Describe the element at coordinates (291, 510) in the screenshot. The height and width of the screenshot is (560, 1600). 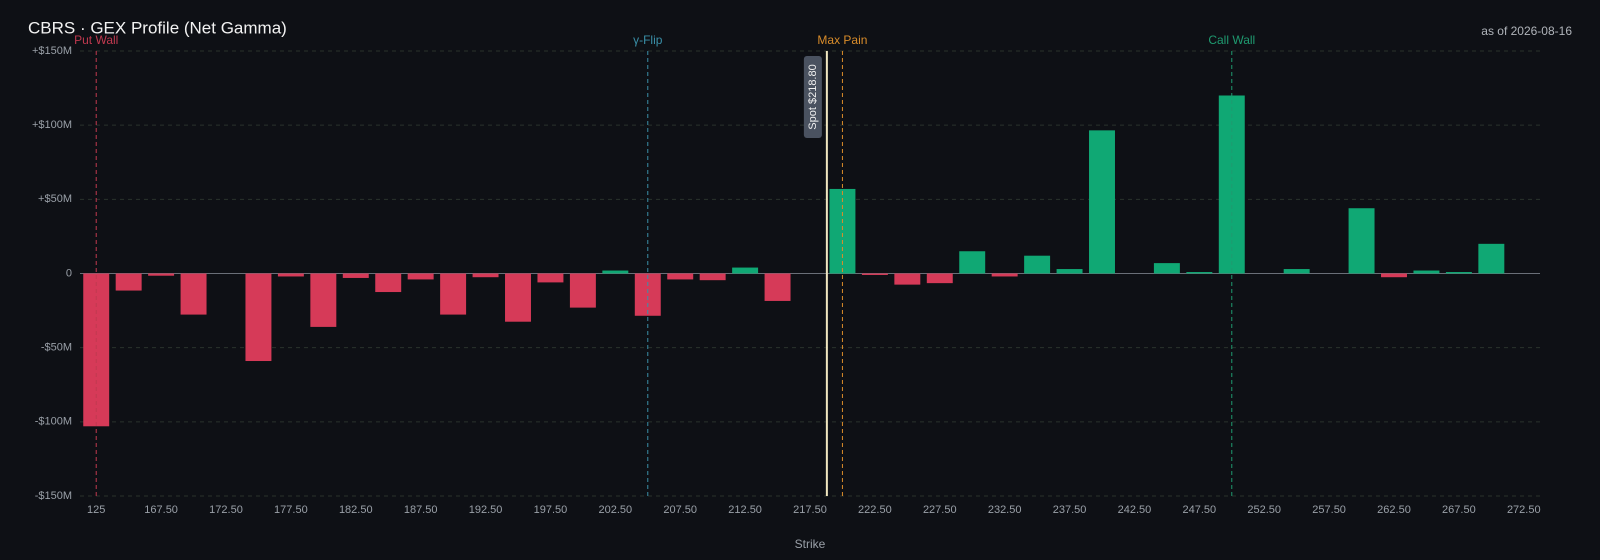
I see `x-tick-label: 177.50` at that location.